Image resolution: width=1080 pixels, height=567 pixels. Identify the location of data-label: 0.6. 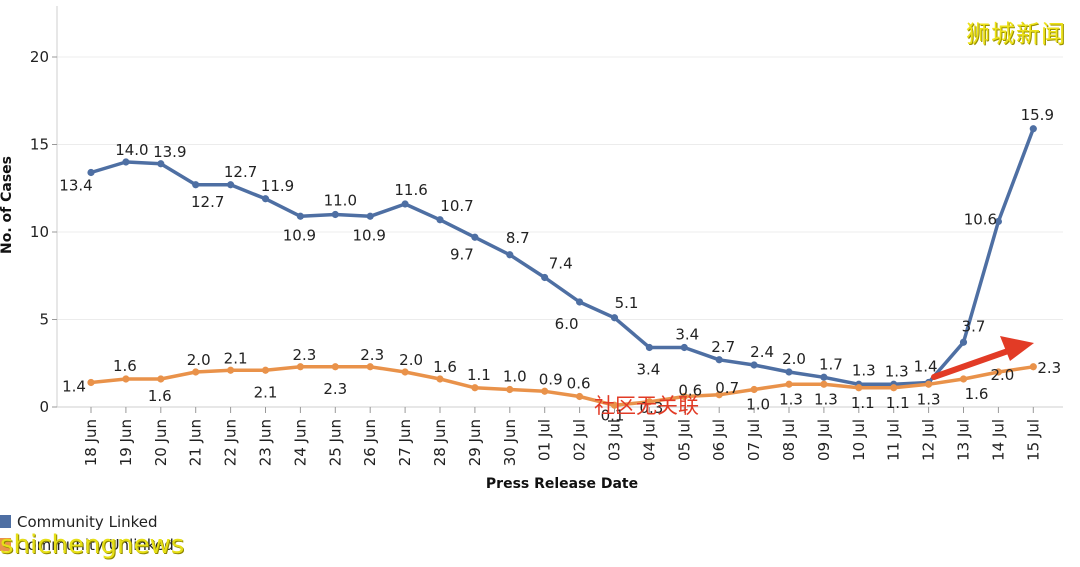
(579, 384).